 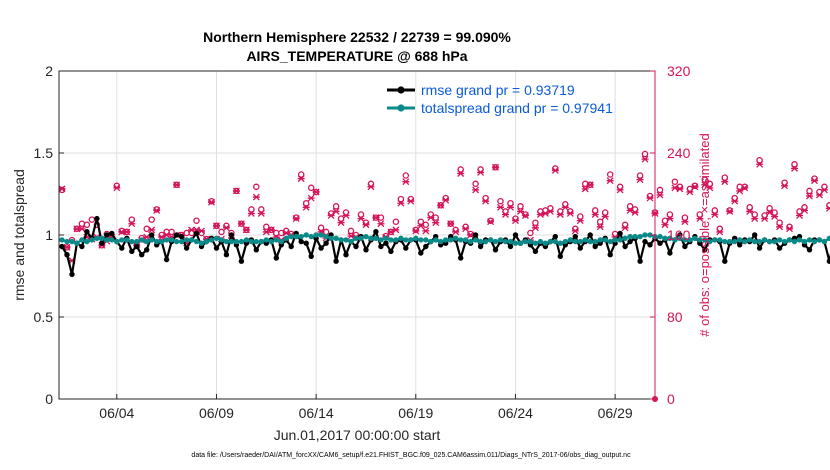 What do you see at coordinates (356, 56) in the screenshot?
I see `chart-title-line2: AIRS_TEMPERATURE @ 688 hPa` at bounding box center [356, 56].